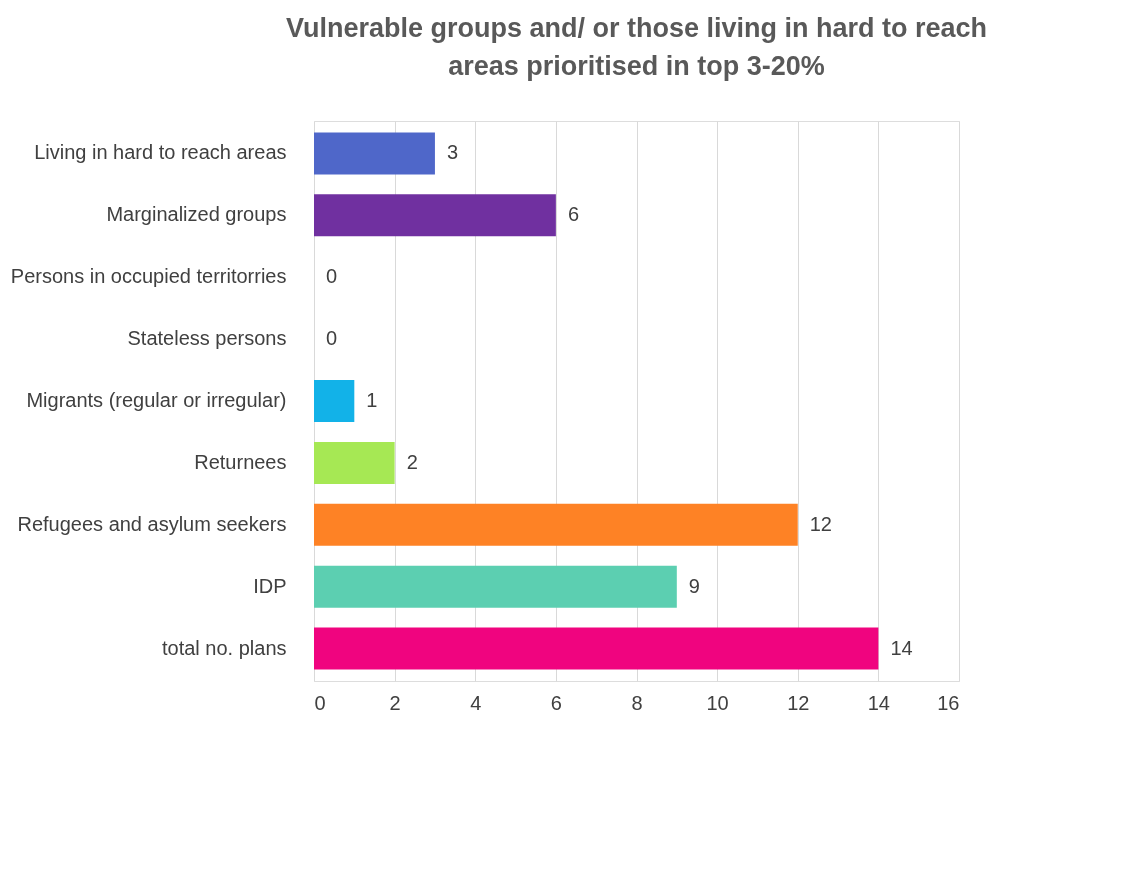 Image resolution: width=1132 pixels, height=880 pixels. I want to click on x-tick-label: 2, so click(395, 702).